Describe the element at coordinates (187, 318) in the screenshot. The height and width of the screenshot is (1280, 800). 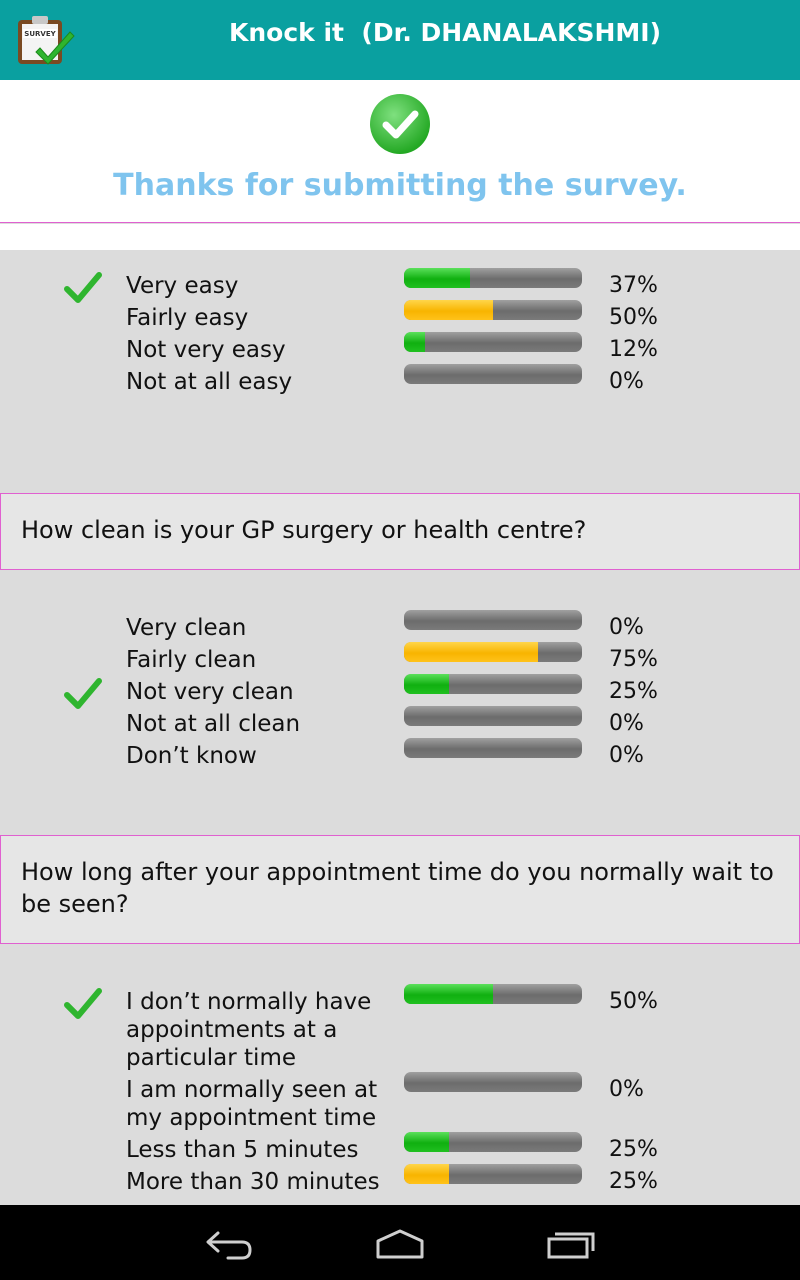
I see `answer-label: Fairly easy` at that location.